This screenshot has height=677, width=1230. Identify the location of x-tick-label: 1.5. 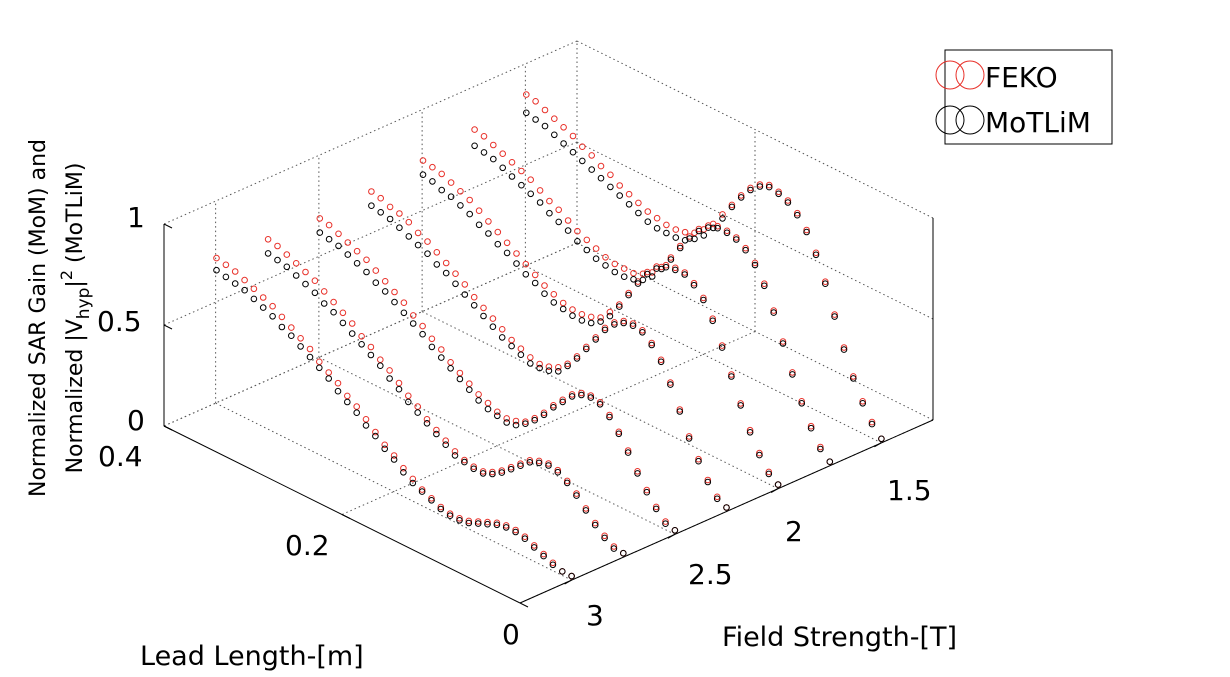
(909, 490).